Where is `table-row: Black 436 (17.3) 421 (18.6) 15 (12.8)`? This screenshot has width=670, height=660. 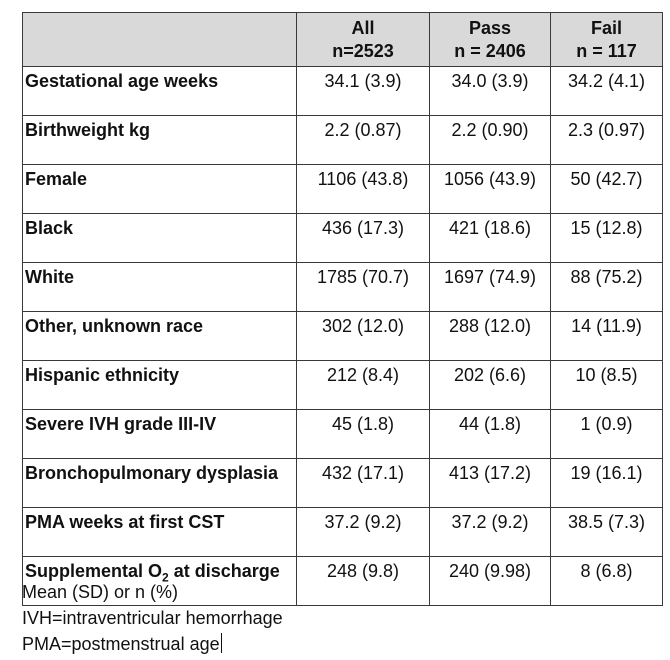 table-row: Black 436 (17.3) 421 (18.6) 15 (12.8) is located at coordinates (342, 238).